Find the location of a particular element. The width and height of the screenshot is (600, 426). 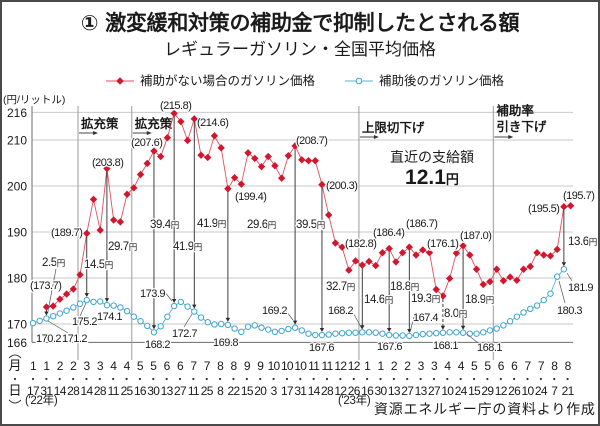

x-tick-month: 5 is located at coordinates (487, 366).